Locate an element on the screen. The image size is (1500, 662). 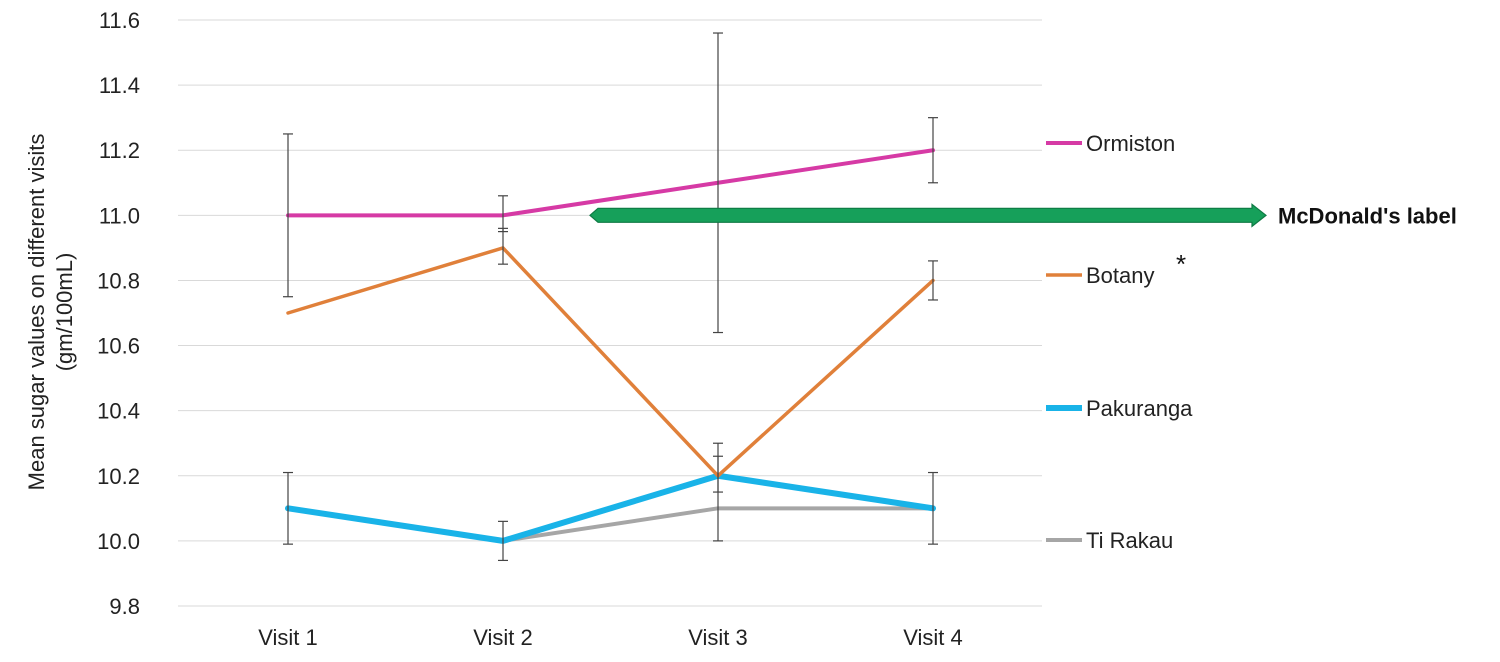
legend-item-botany: Botany * is located at coordinates (1116, 268).